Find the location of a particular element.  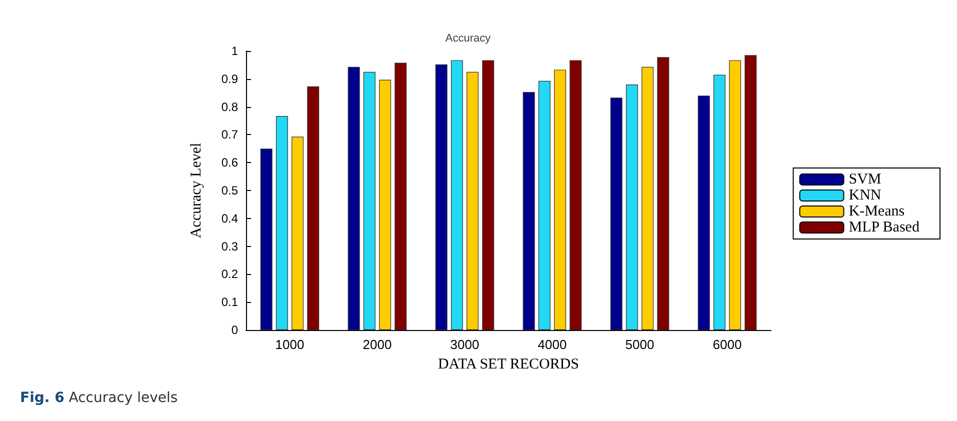

y-tick-label: 0.2 is located at coordinates (229, 274).